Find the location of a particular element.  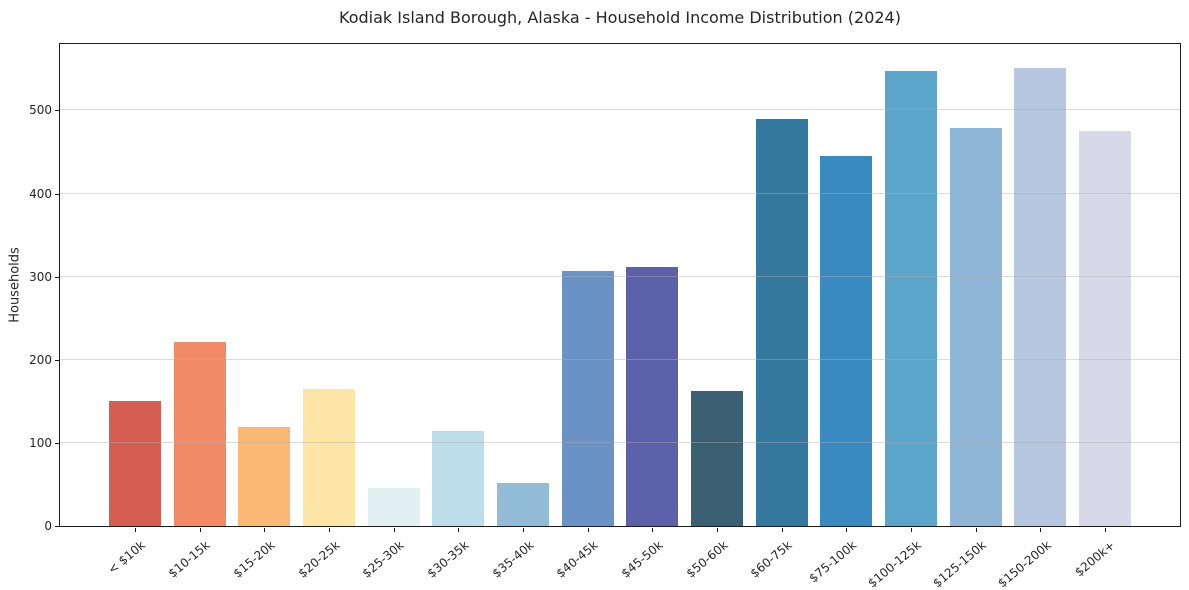

bar-$200k+ is located at coordinates (1105, 328).